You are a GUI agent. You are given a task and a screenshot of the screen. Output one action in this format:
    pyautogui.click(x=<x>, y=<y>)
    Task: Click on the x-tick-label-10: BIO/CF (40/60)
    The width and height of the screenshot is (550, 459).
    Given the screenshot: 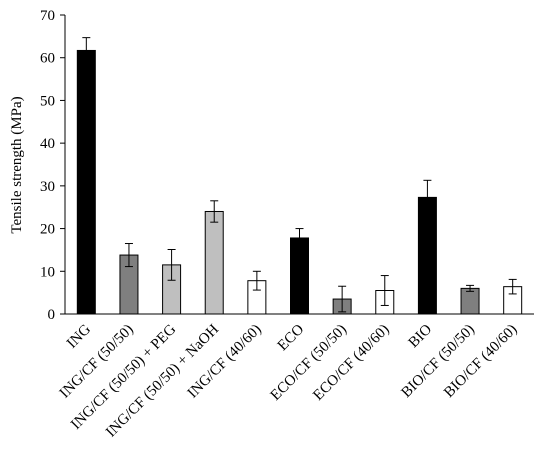 What is the action you would take?
    pyautogui.click(x=480, y=361)
    